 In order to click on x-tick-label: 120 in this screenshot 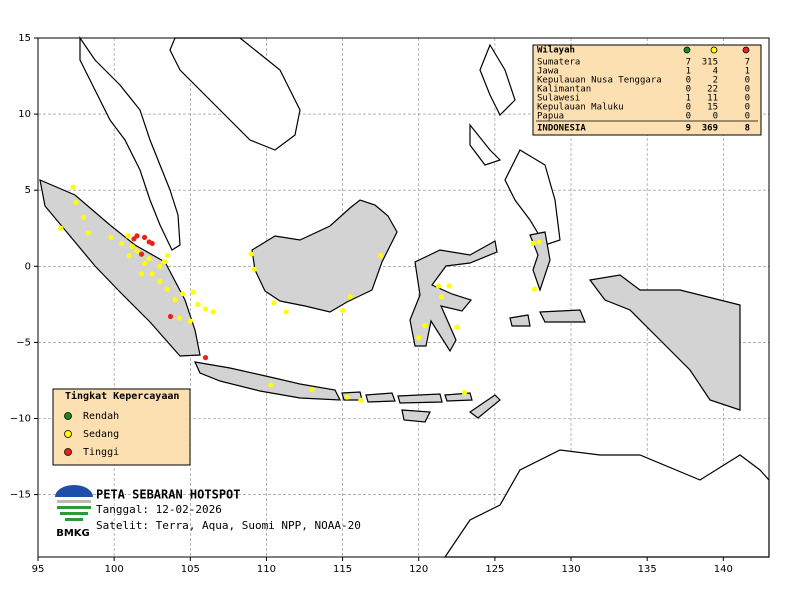, I will do `click(418, 569)`.